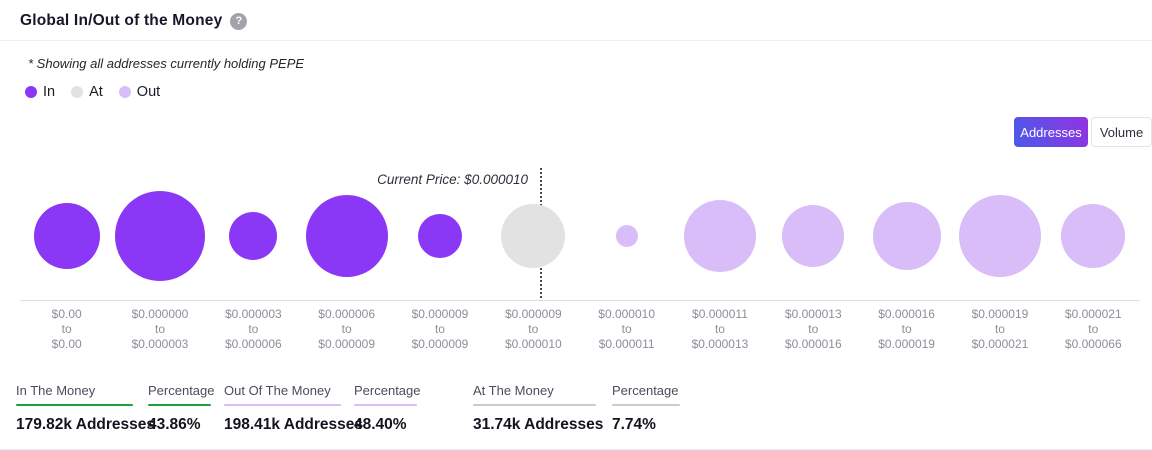 The image size is (1152, 450). I want to click on summary-col-percentage: Percentage 43.86%, so click(181, 408).